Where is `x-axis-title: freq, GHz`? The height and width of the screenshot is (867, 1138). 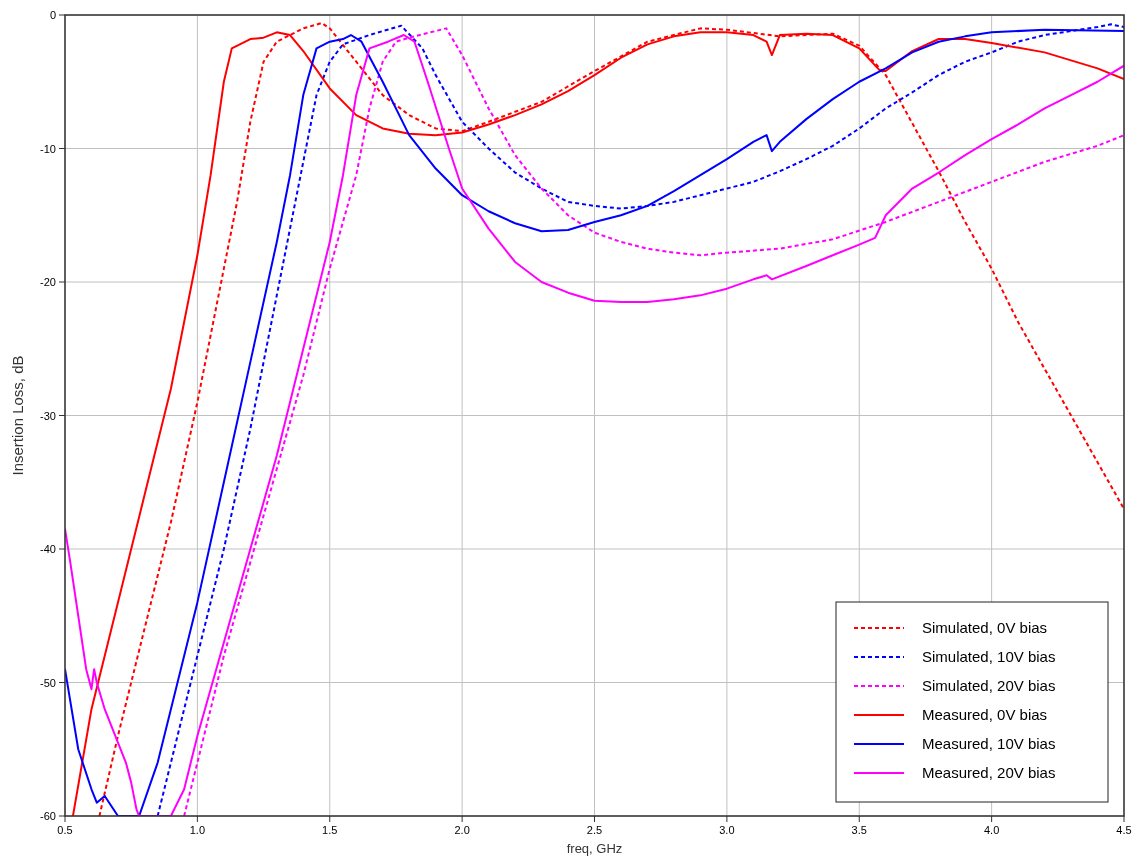
x-axis-title: freq, GHz is located at coordinates (594, 848).